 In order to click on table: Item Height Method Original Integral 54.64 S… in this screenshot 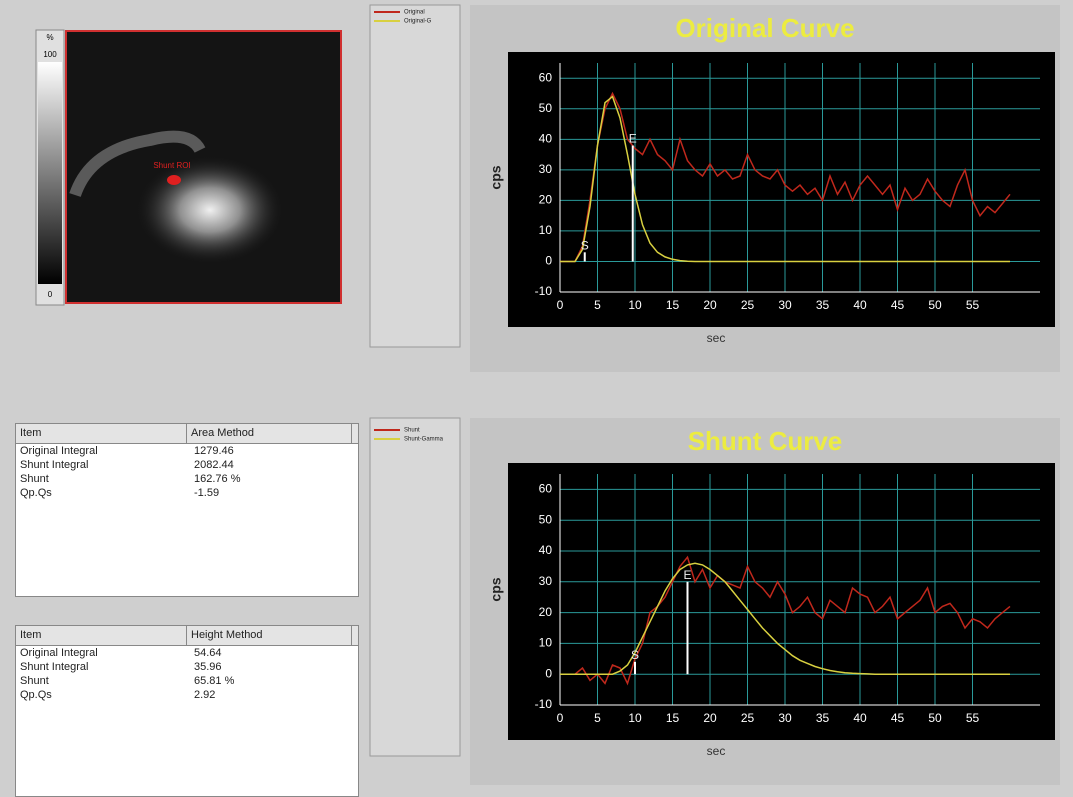, I will do `click(187, 711)`.